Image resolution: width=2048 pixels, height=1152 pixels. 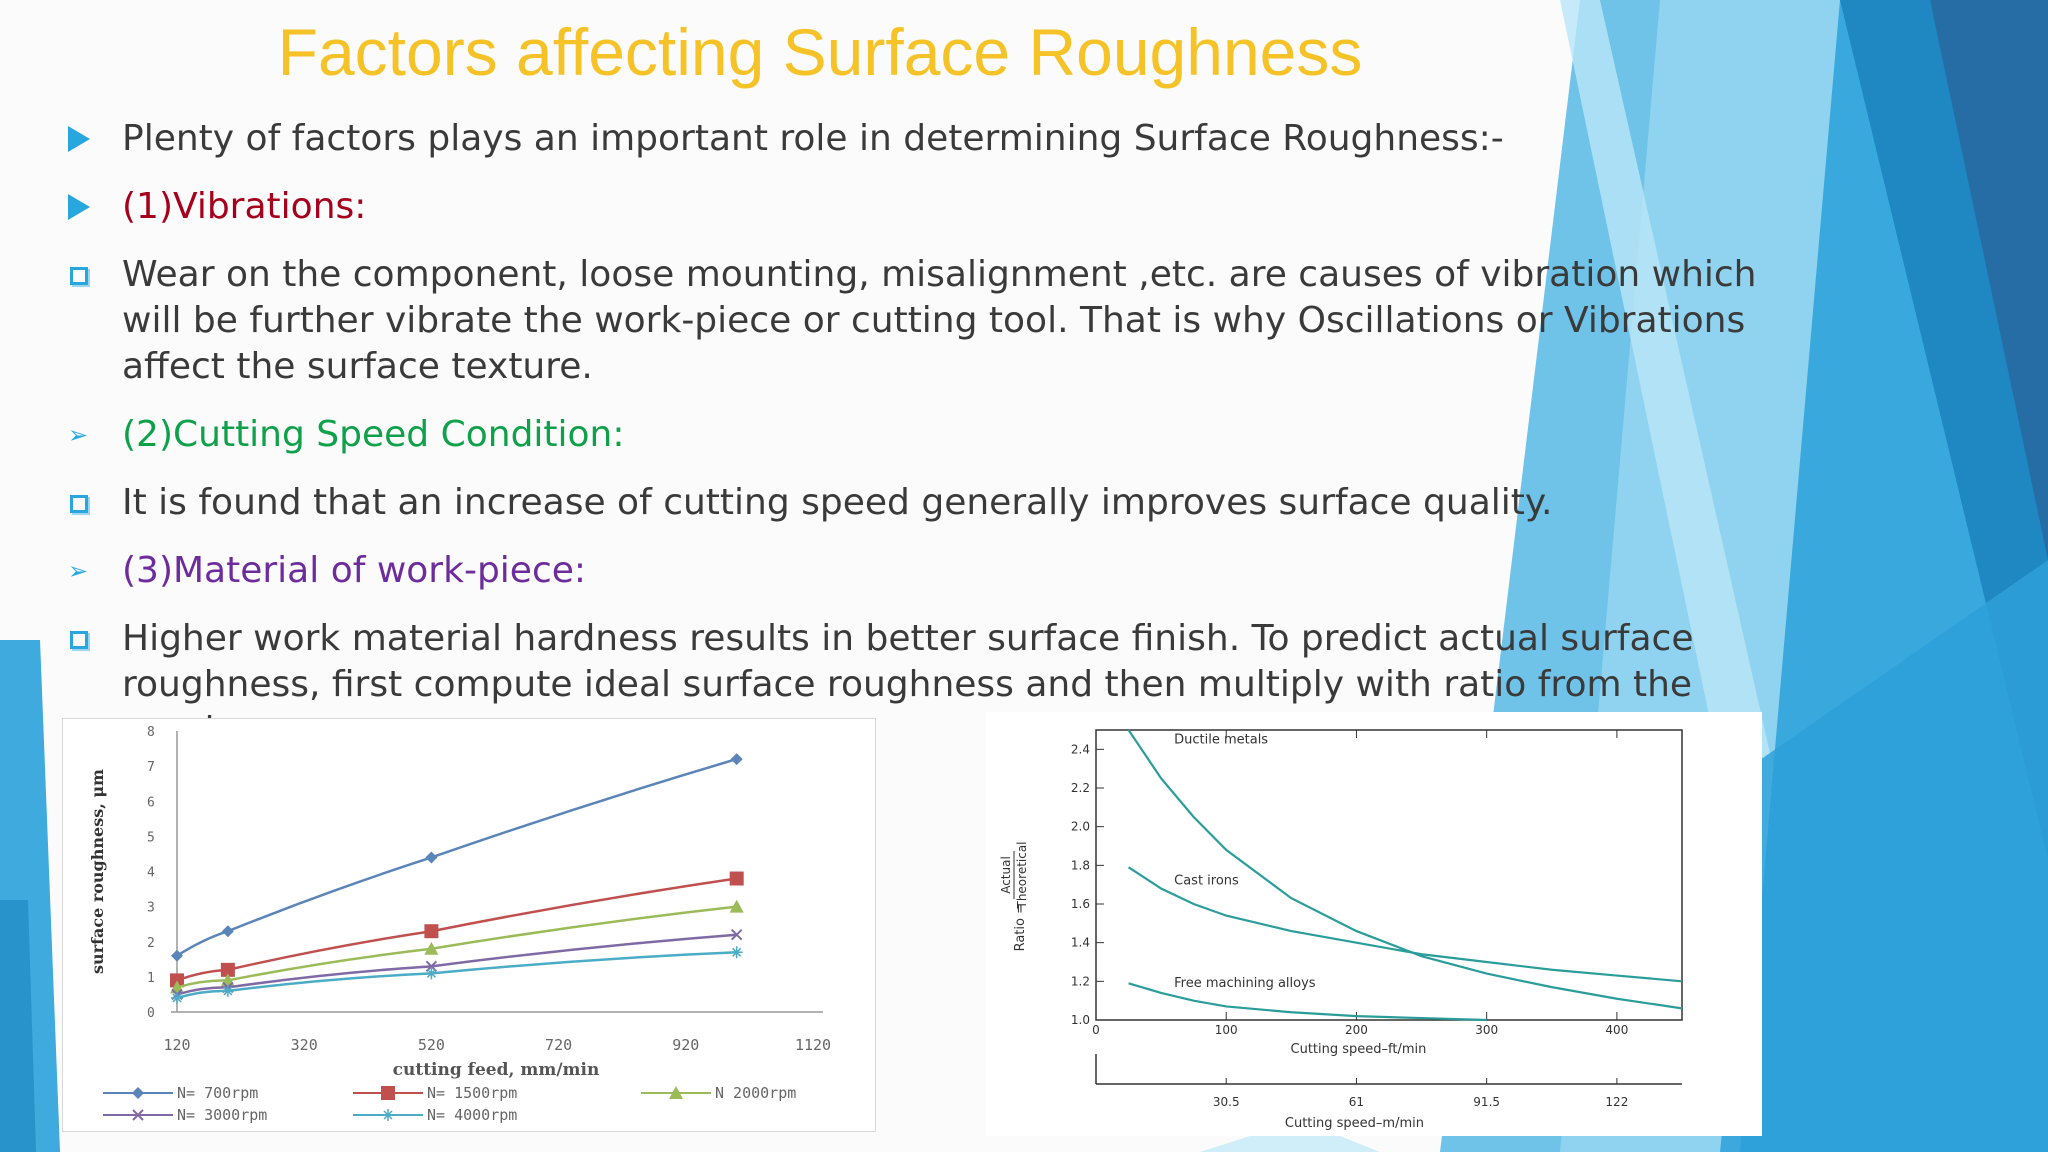 What do you see at coordinates (1226, 1030) in the screenshot?
I see `x-tick-label: 100` at bounding box center [1226, 1030].